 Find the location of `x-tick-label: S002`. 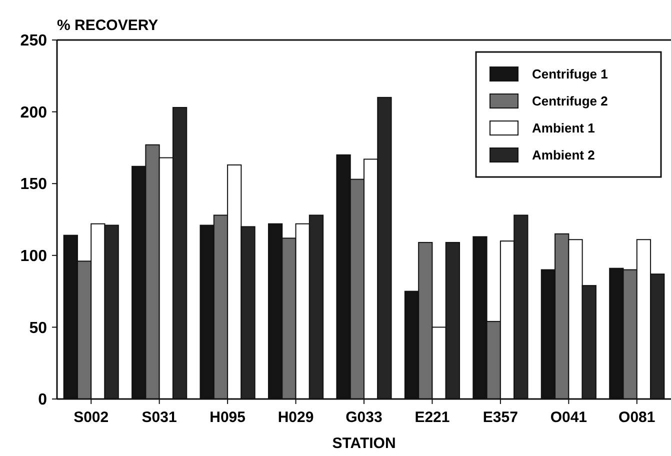

x-tick-label: S002 is located at coordinates (91, 417).